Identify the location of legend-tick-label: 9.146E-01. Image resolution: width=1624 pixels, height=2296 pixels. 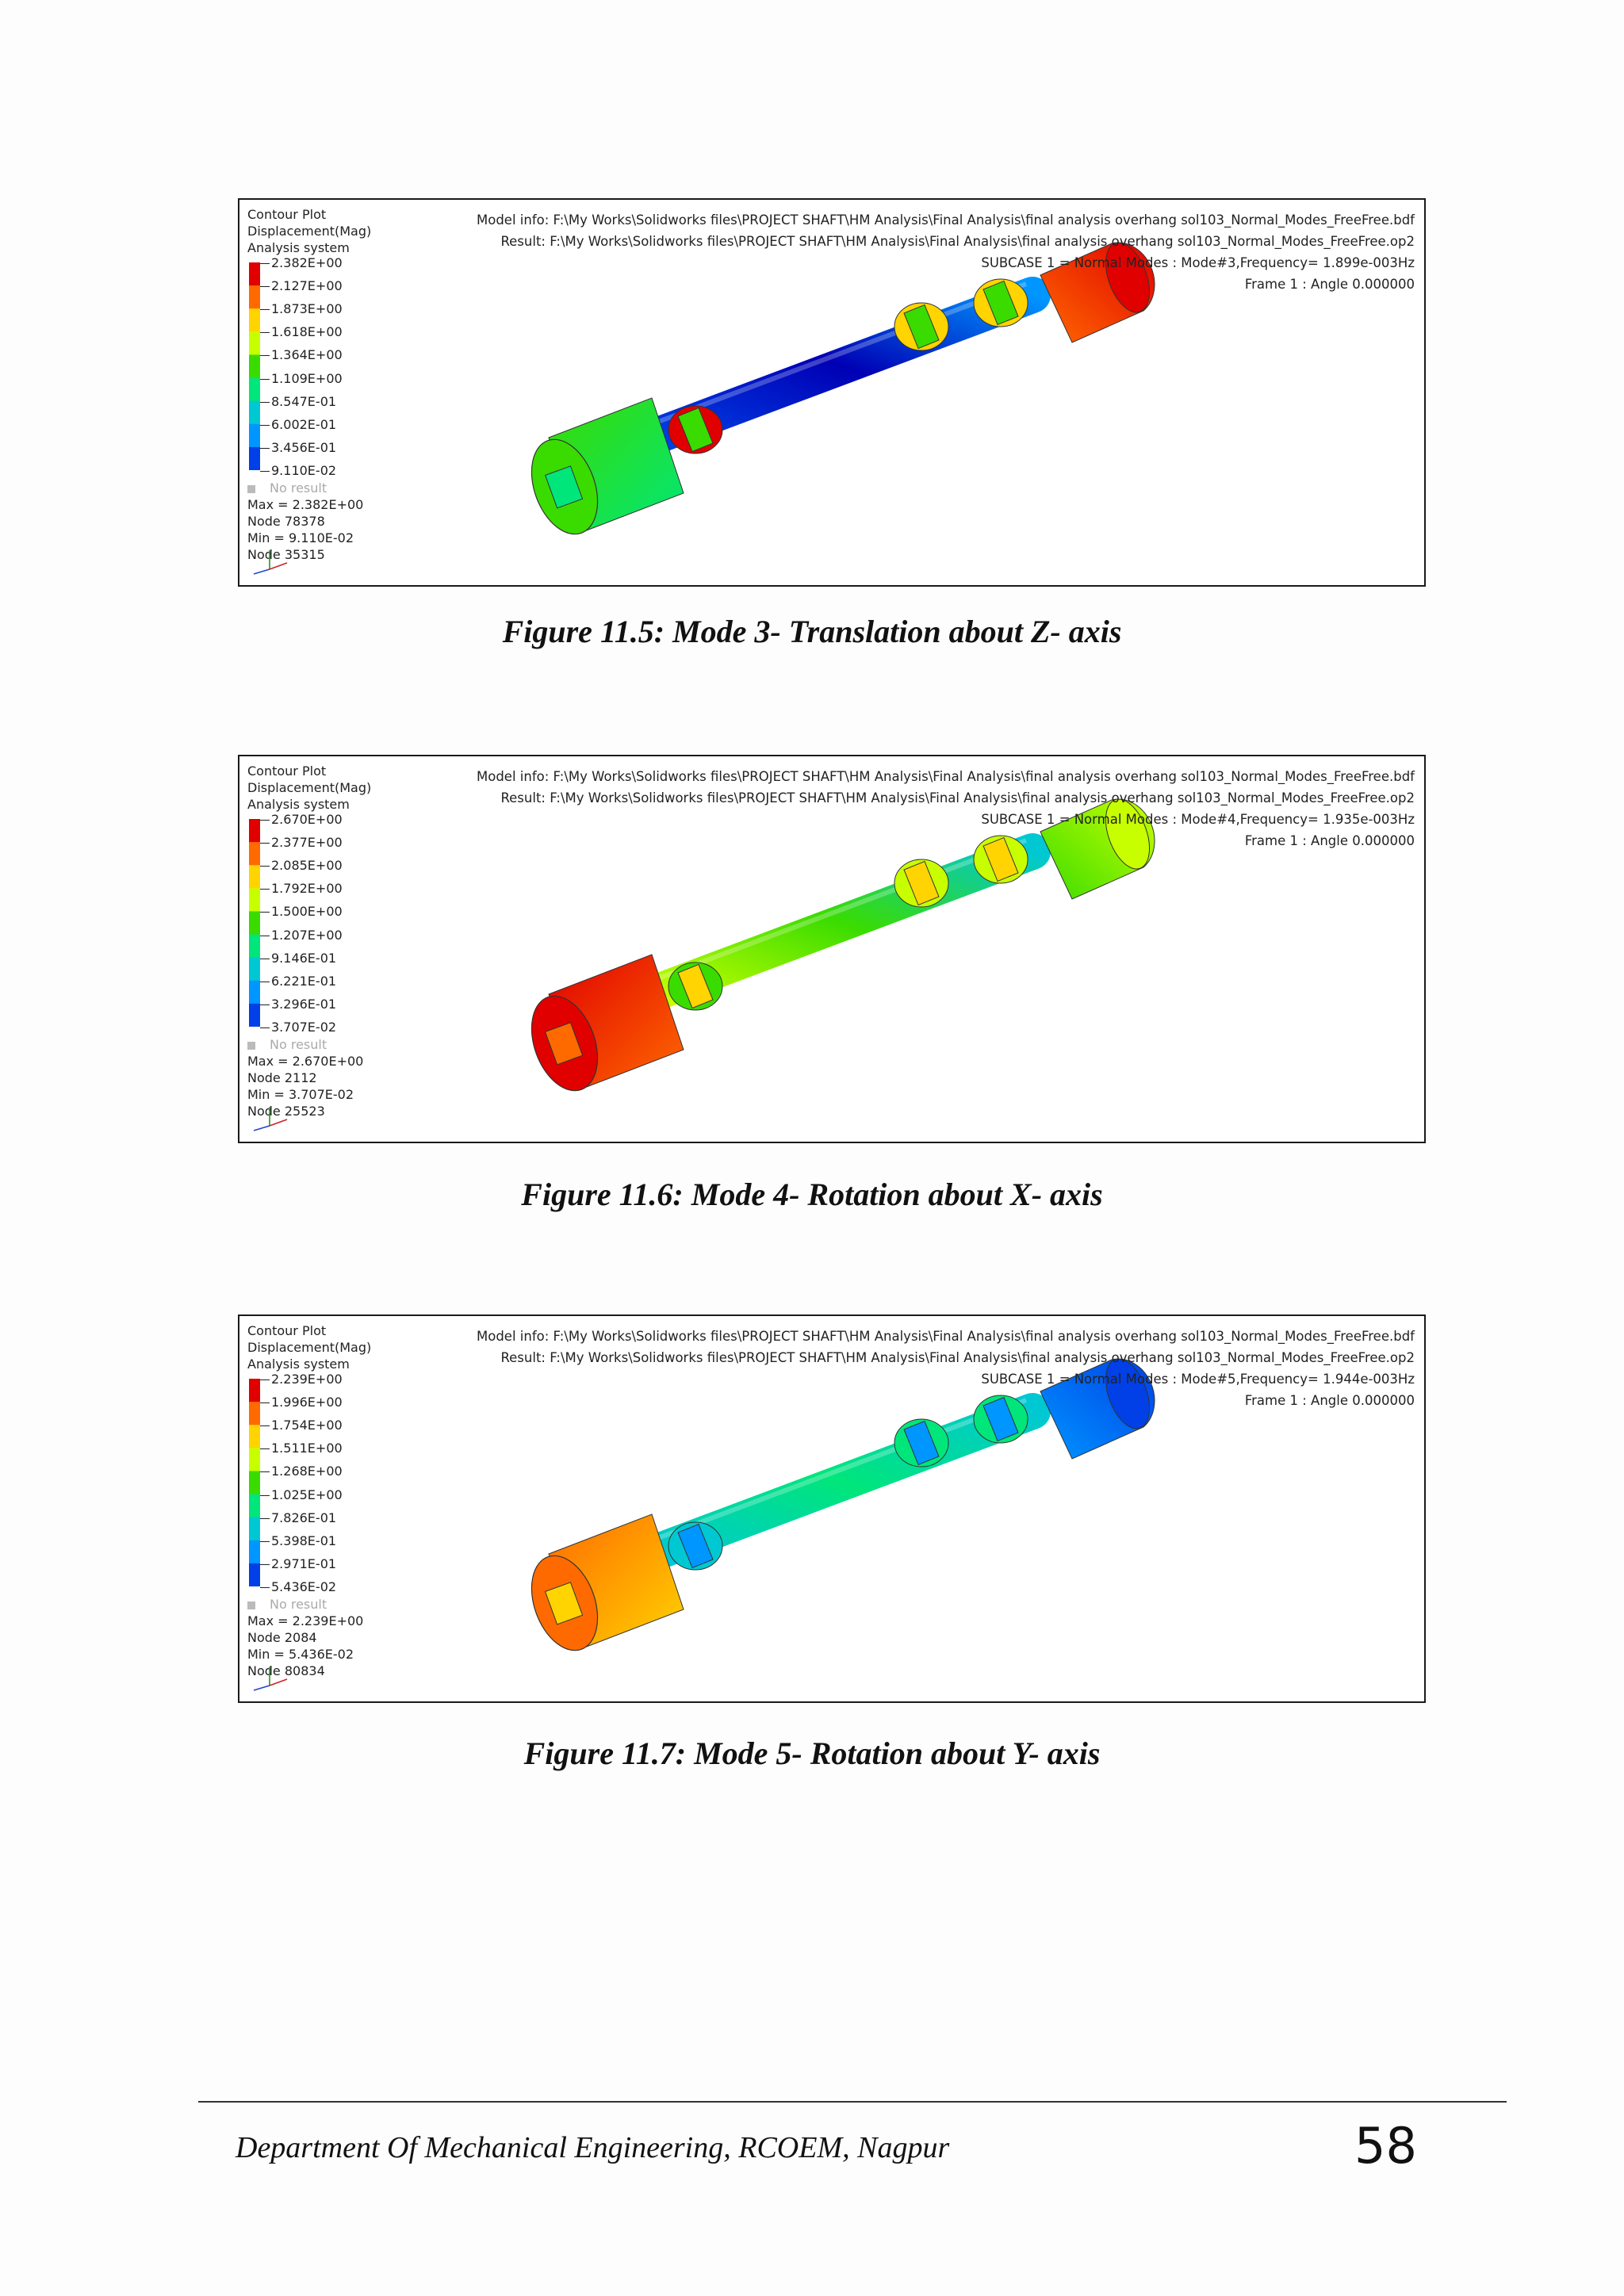
(298, 958).